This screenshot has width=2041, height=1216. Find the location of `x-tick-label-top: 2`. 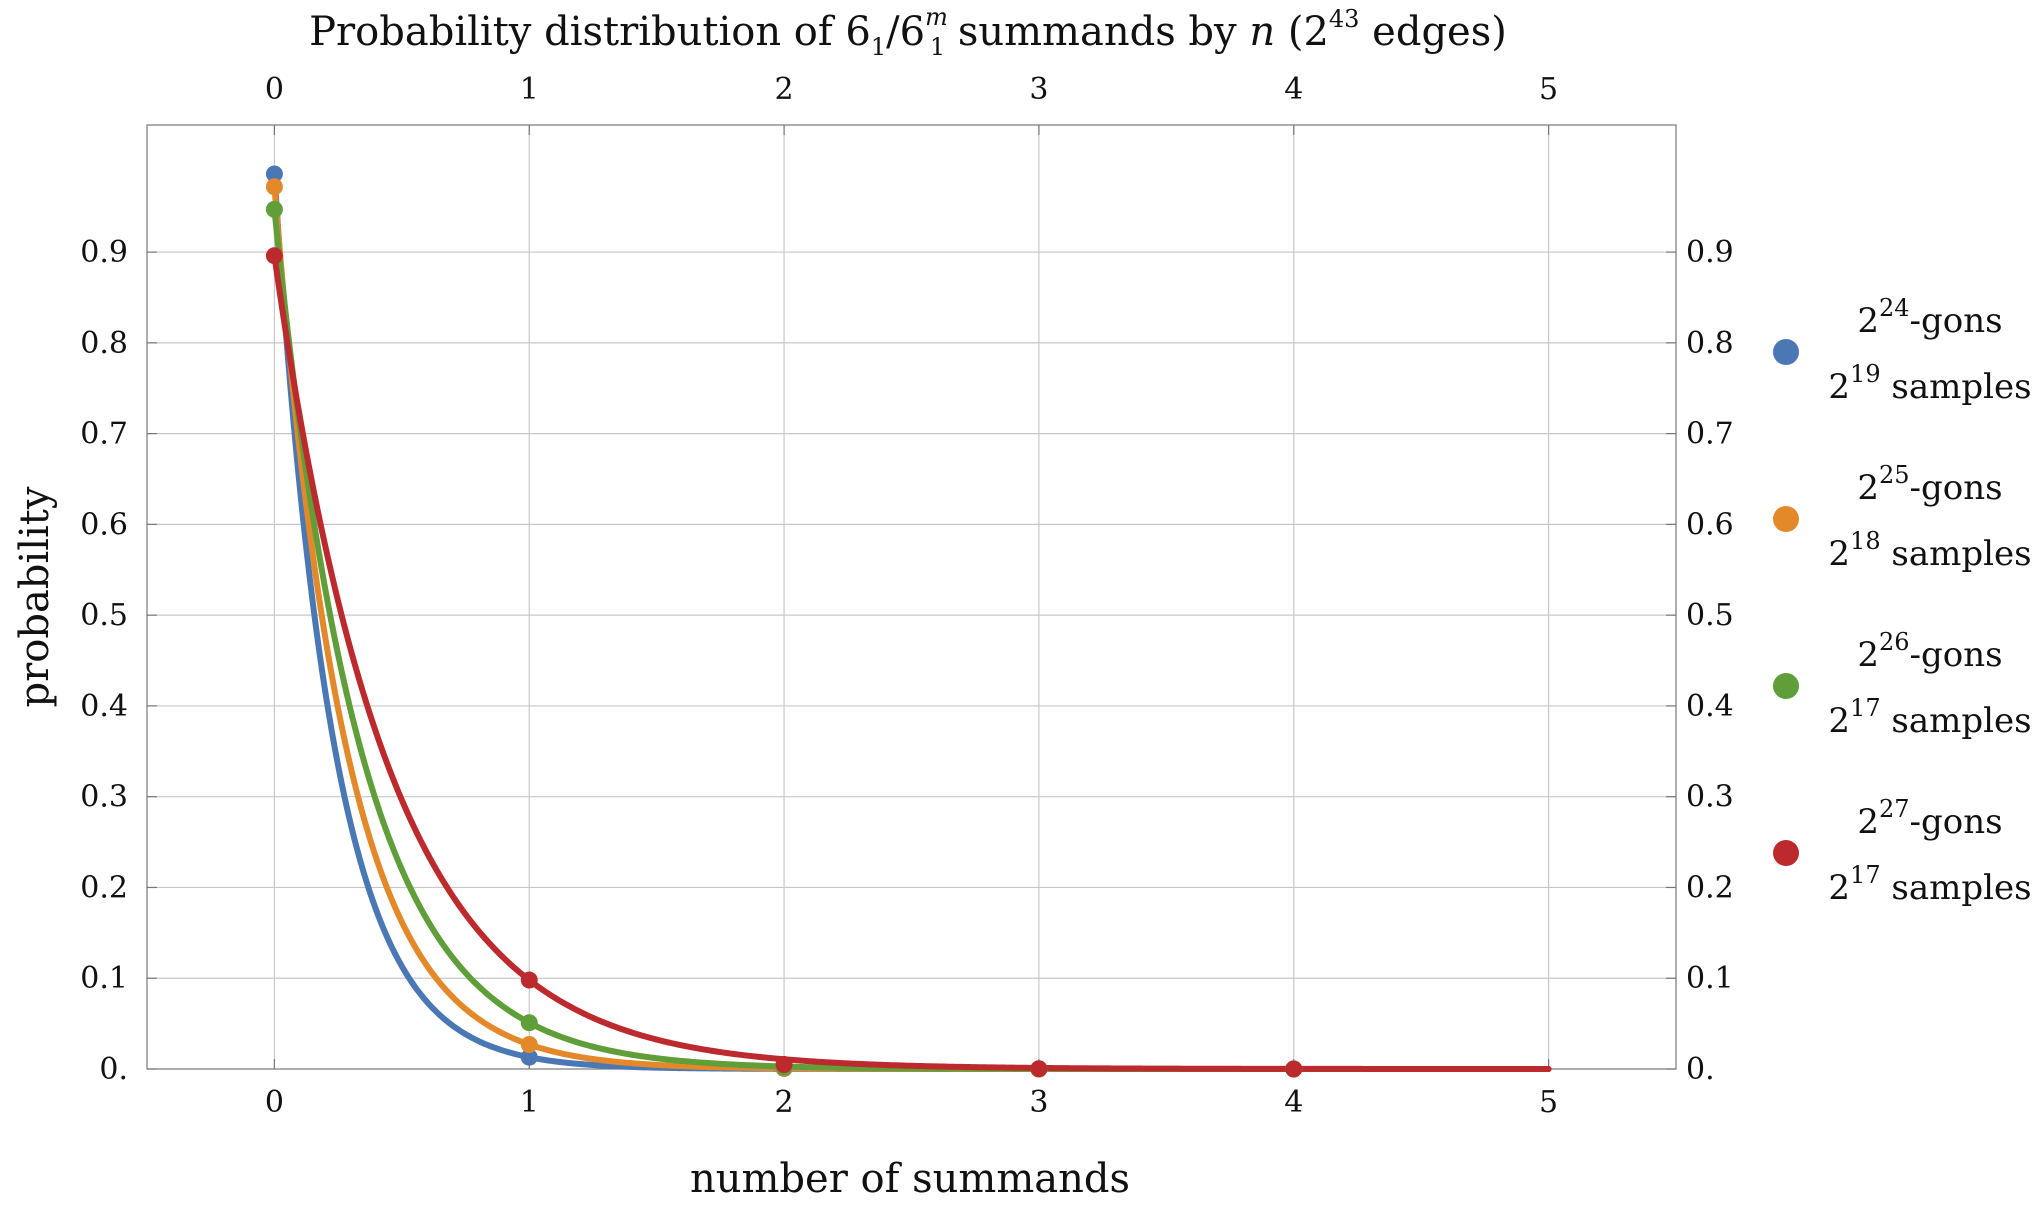

x-tick-label-top: 2 is located at coordinates (784, 89).